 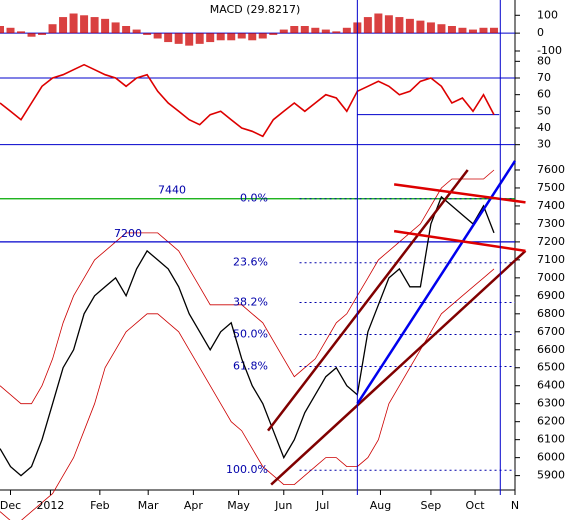 I want to click on fib-label: 61.8%, so click(x=250, y=365).